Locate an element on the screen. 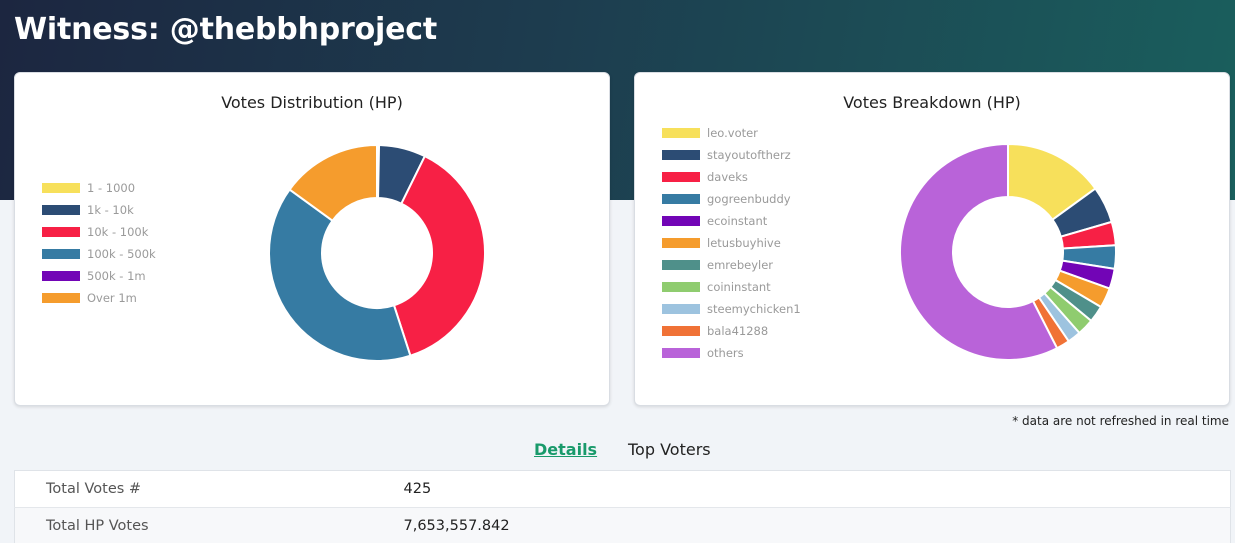  legend-item: stayoutoftherz is located at coordinates (731, 155).